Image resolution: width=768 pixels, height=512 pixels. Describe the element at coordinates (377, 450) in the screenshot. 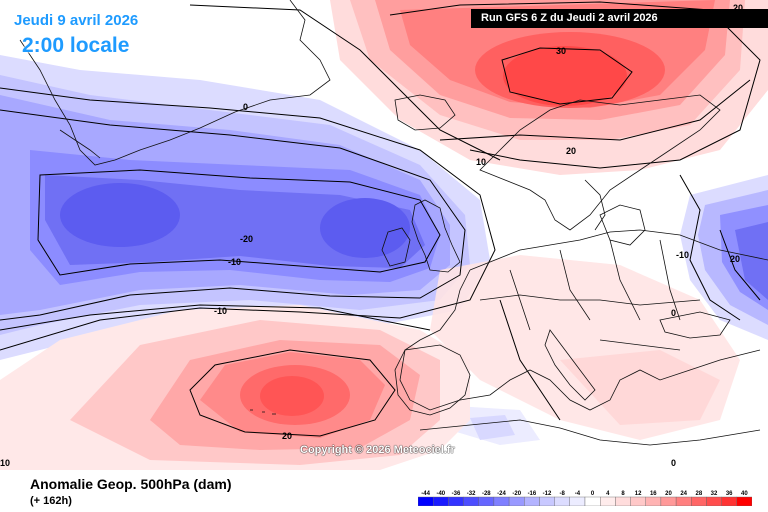

I see `copyright-text: Copyright © 2026 Meteociel.fr` at that location.